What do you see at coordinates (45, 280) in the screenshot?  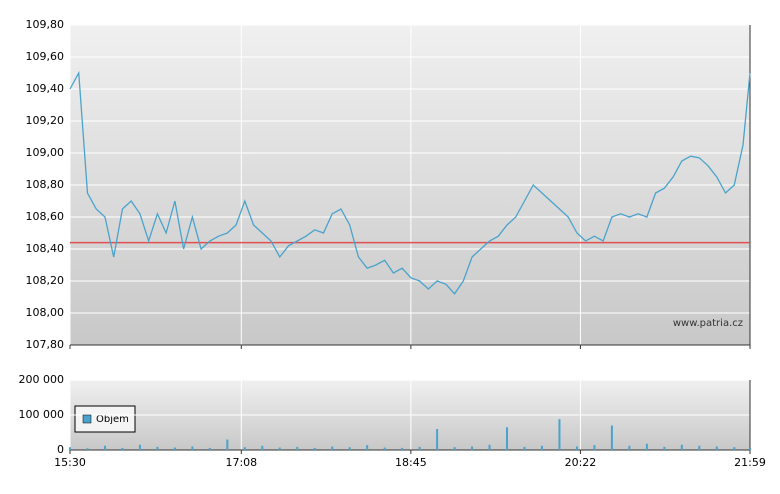 I see `y-tick-label: 108,20` at bounding box center [45, 280].